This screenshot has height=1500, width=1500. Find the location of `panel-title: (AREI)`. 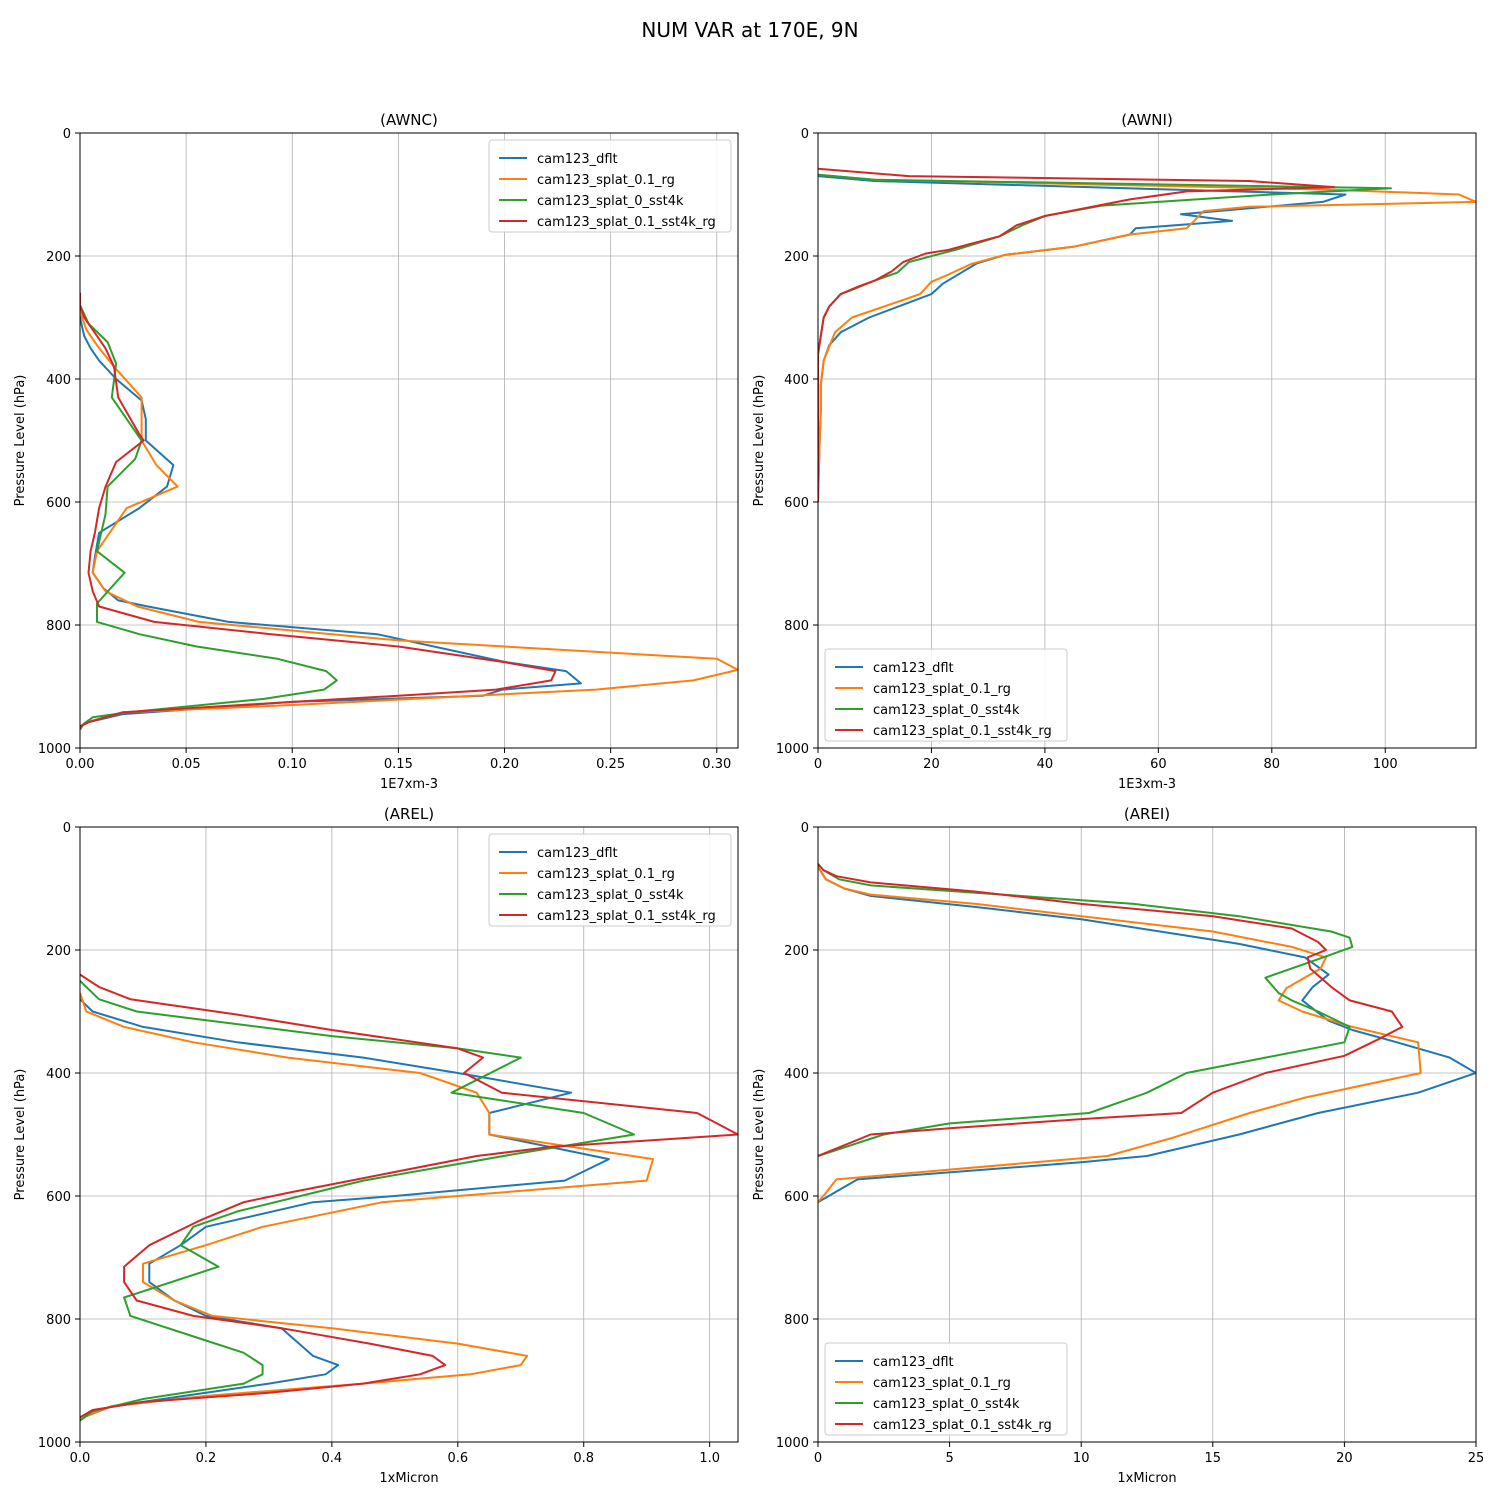

panel-title: (AREI) is located at coordinates (1147, 814).